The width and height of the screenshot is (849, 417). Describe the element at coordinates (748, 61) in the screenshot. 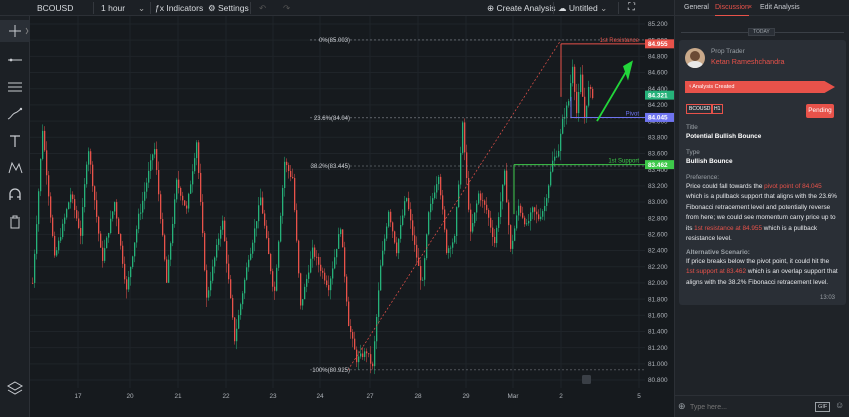

I see `author-name: Ketan Rameshchandra` at that location.